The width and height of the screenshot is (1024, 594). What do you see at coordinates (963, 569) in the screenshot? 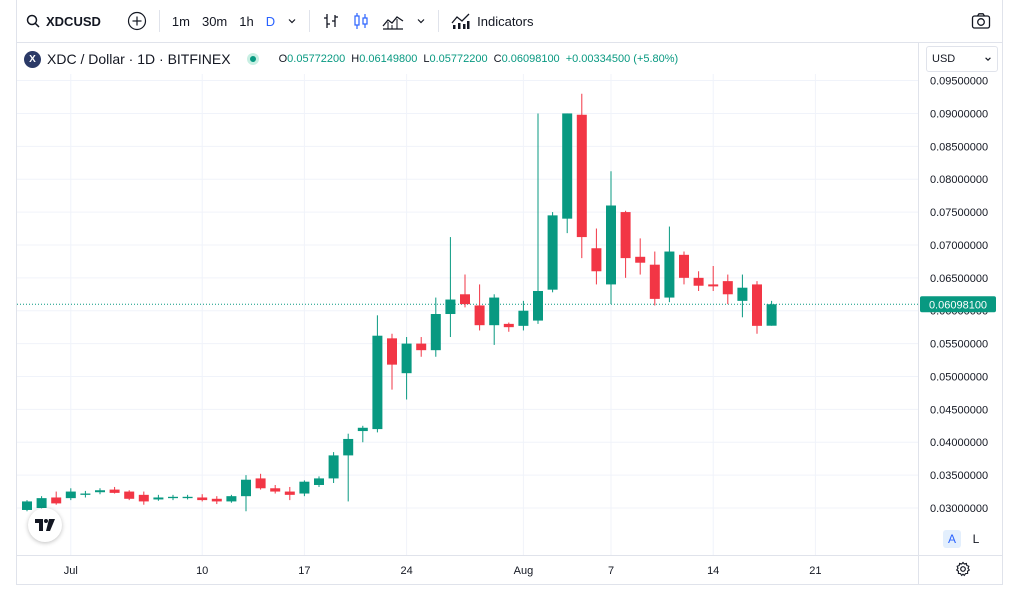
I see `settings-gear-icon` at bounding box center [963, 569].